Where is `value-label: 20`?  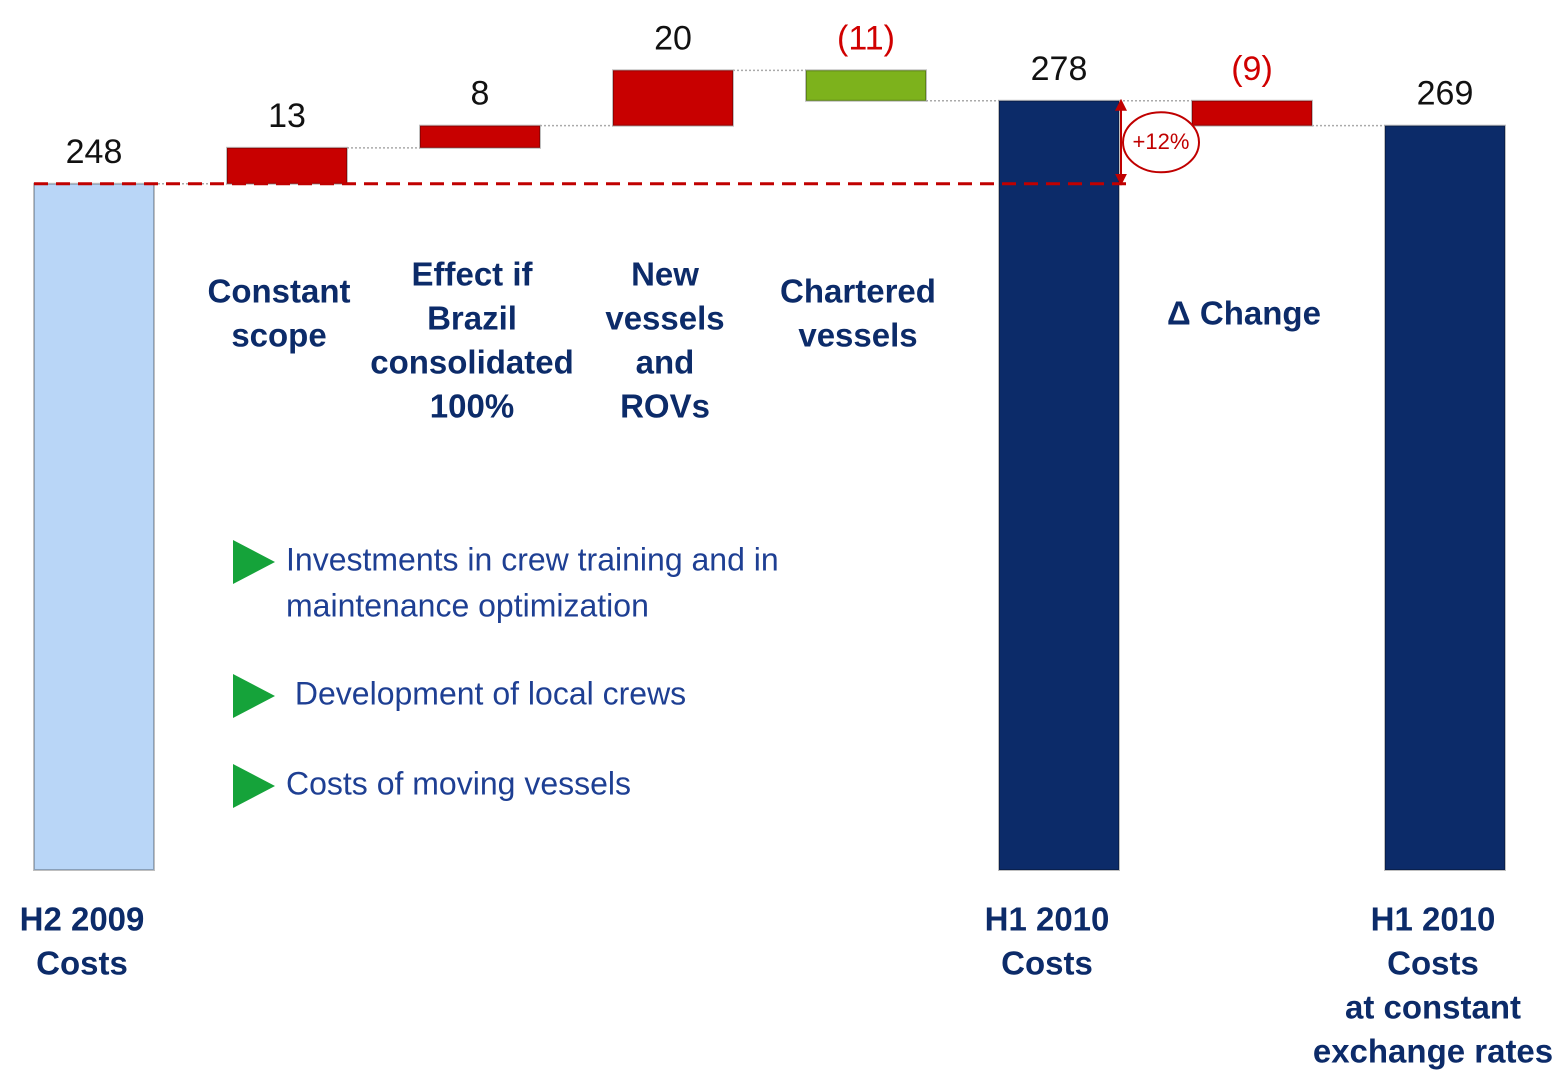
value-label: 20 is located at coordinates (673, 38).